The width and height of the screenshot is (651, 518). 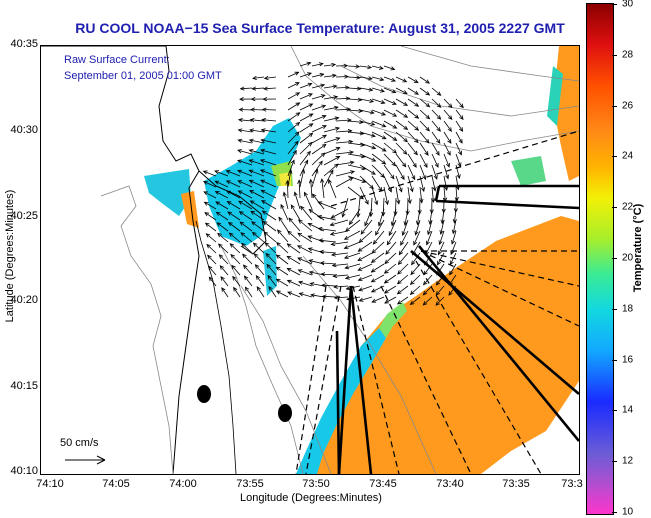 I want to click on colorbar-tick-mark, so click(x=614, y=208).